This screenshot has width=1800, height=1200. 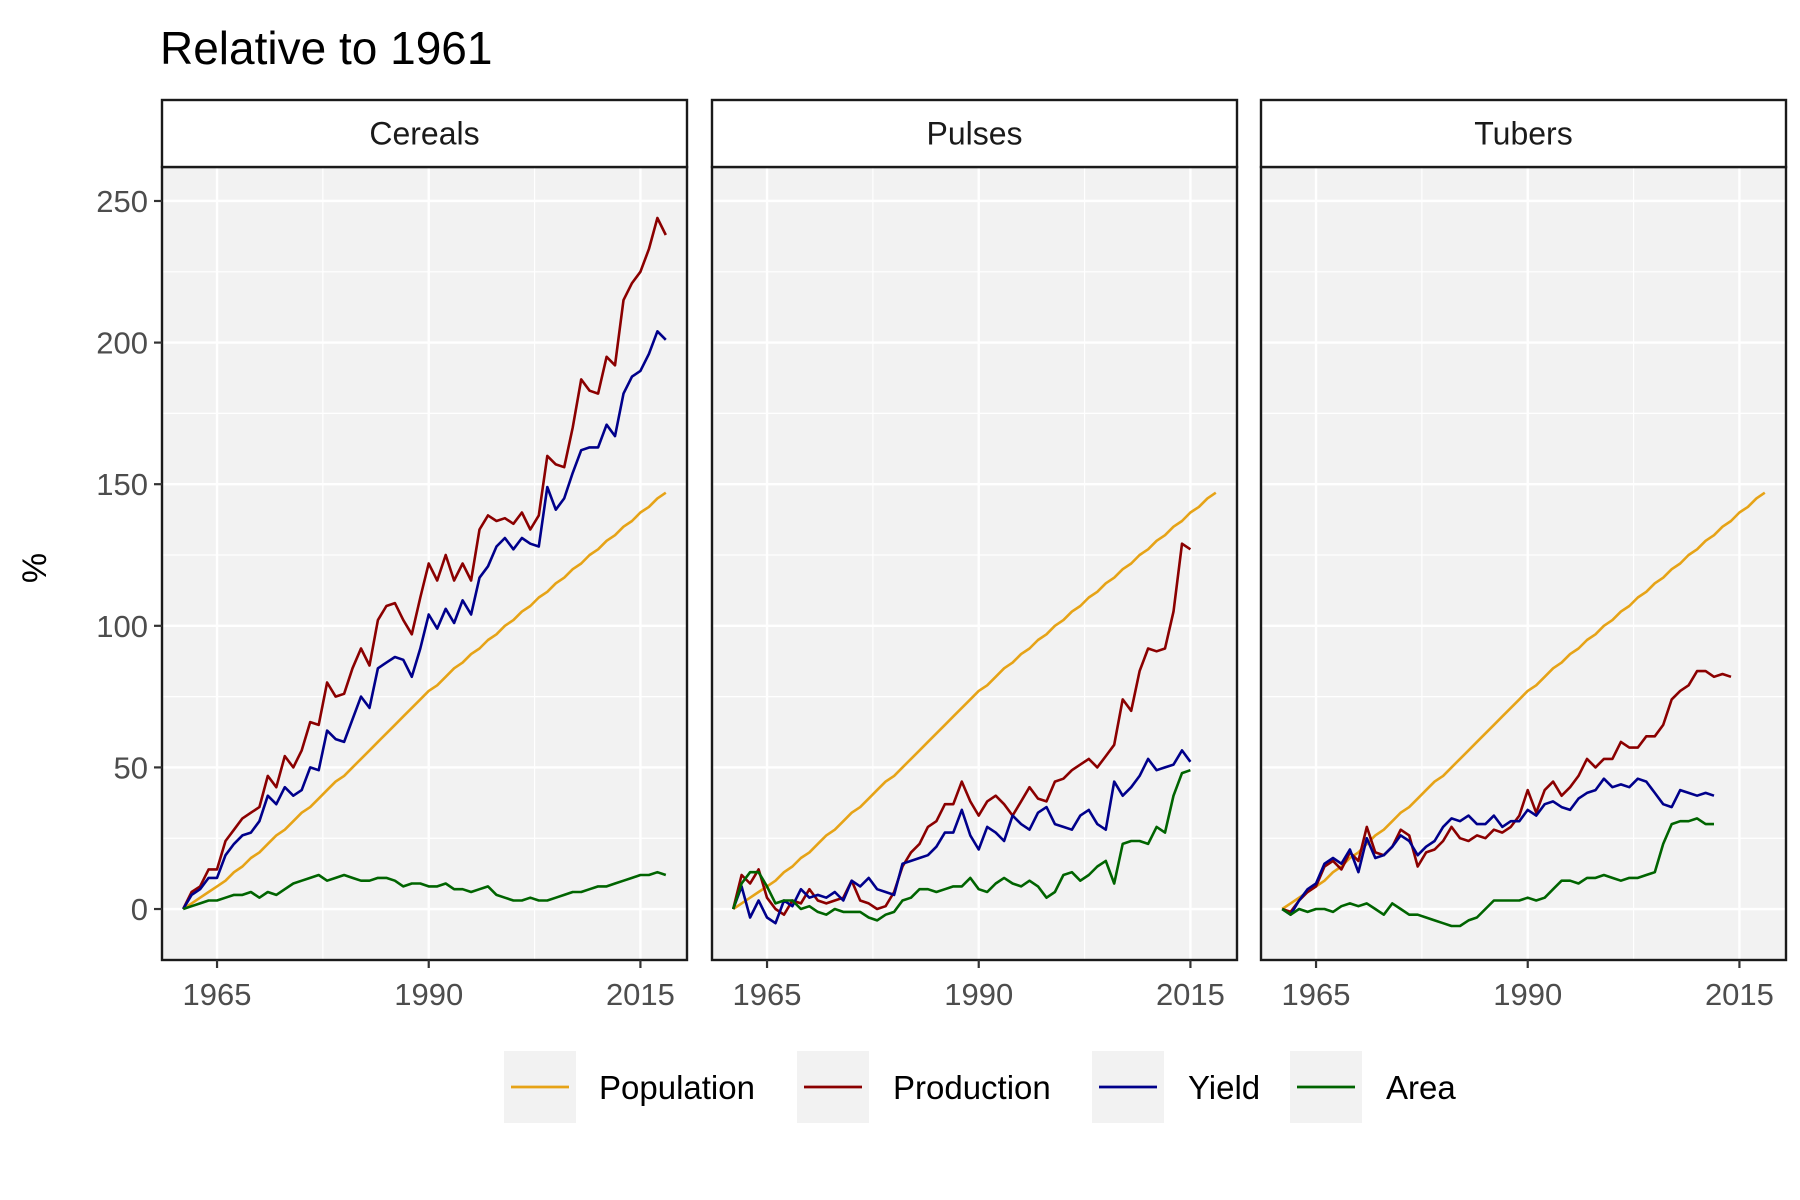 I want to click on y-tick-label: 200, so click(x=122, y=343).